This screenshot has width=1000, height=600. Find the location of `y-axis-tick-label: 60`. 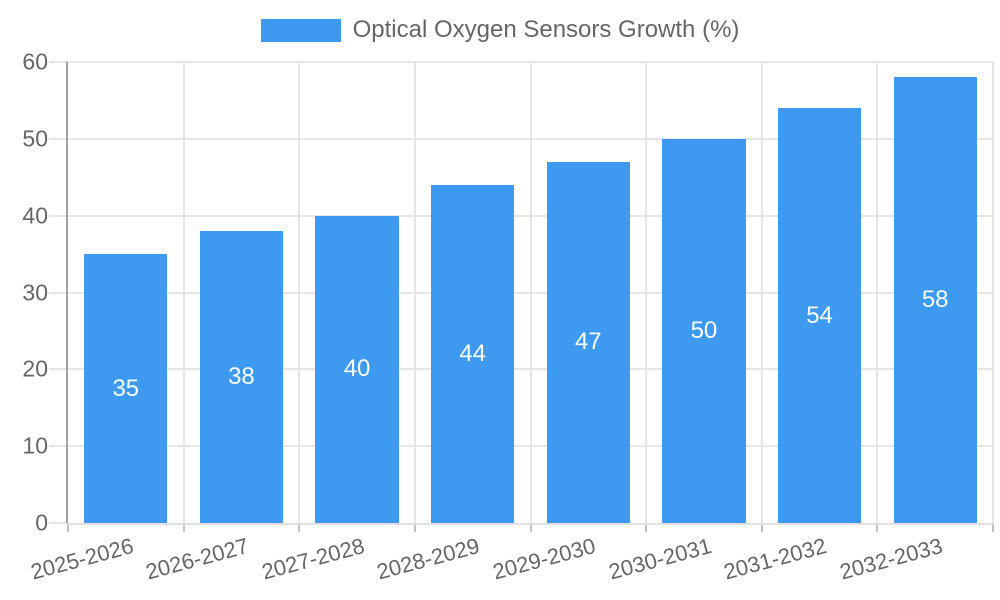

y-axis-tick-label: 60 is located at coordinates (35, 61).